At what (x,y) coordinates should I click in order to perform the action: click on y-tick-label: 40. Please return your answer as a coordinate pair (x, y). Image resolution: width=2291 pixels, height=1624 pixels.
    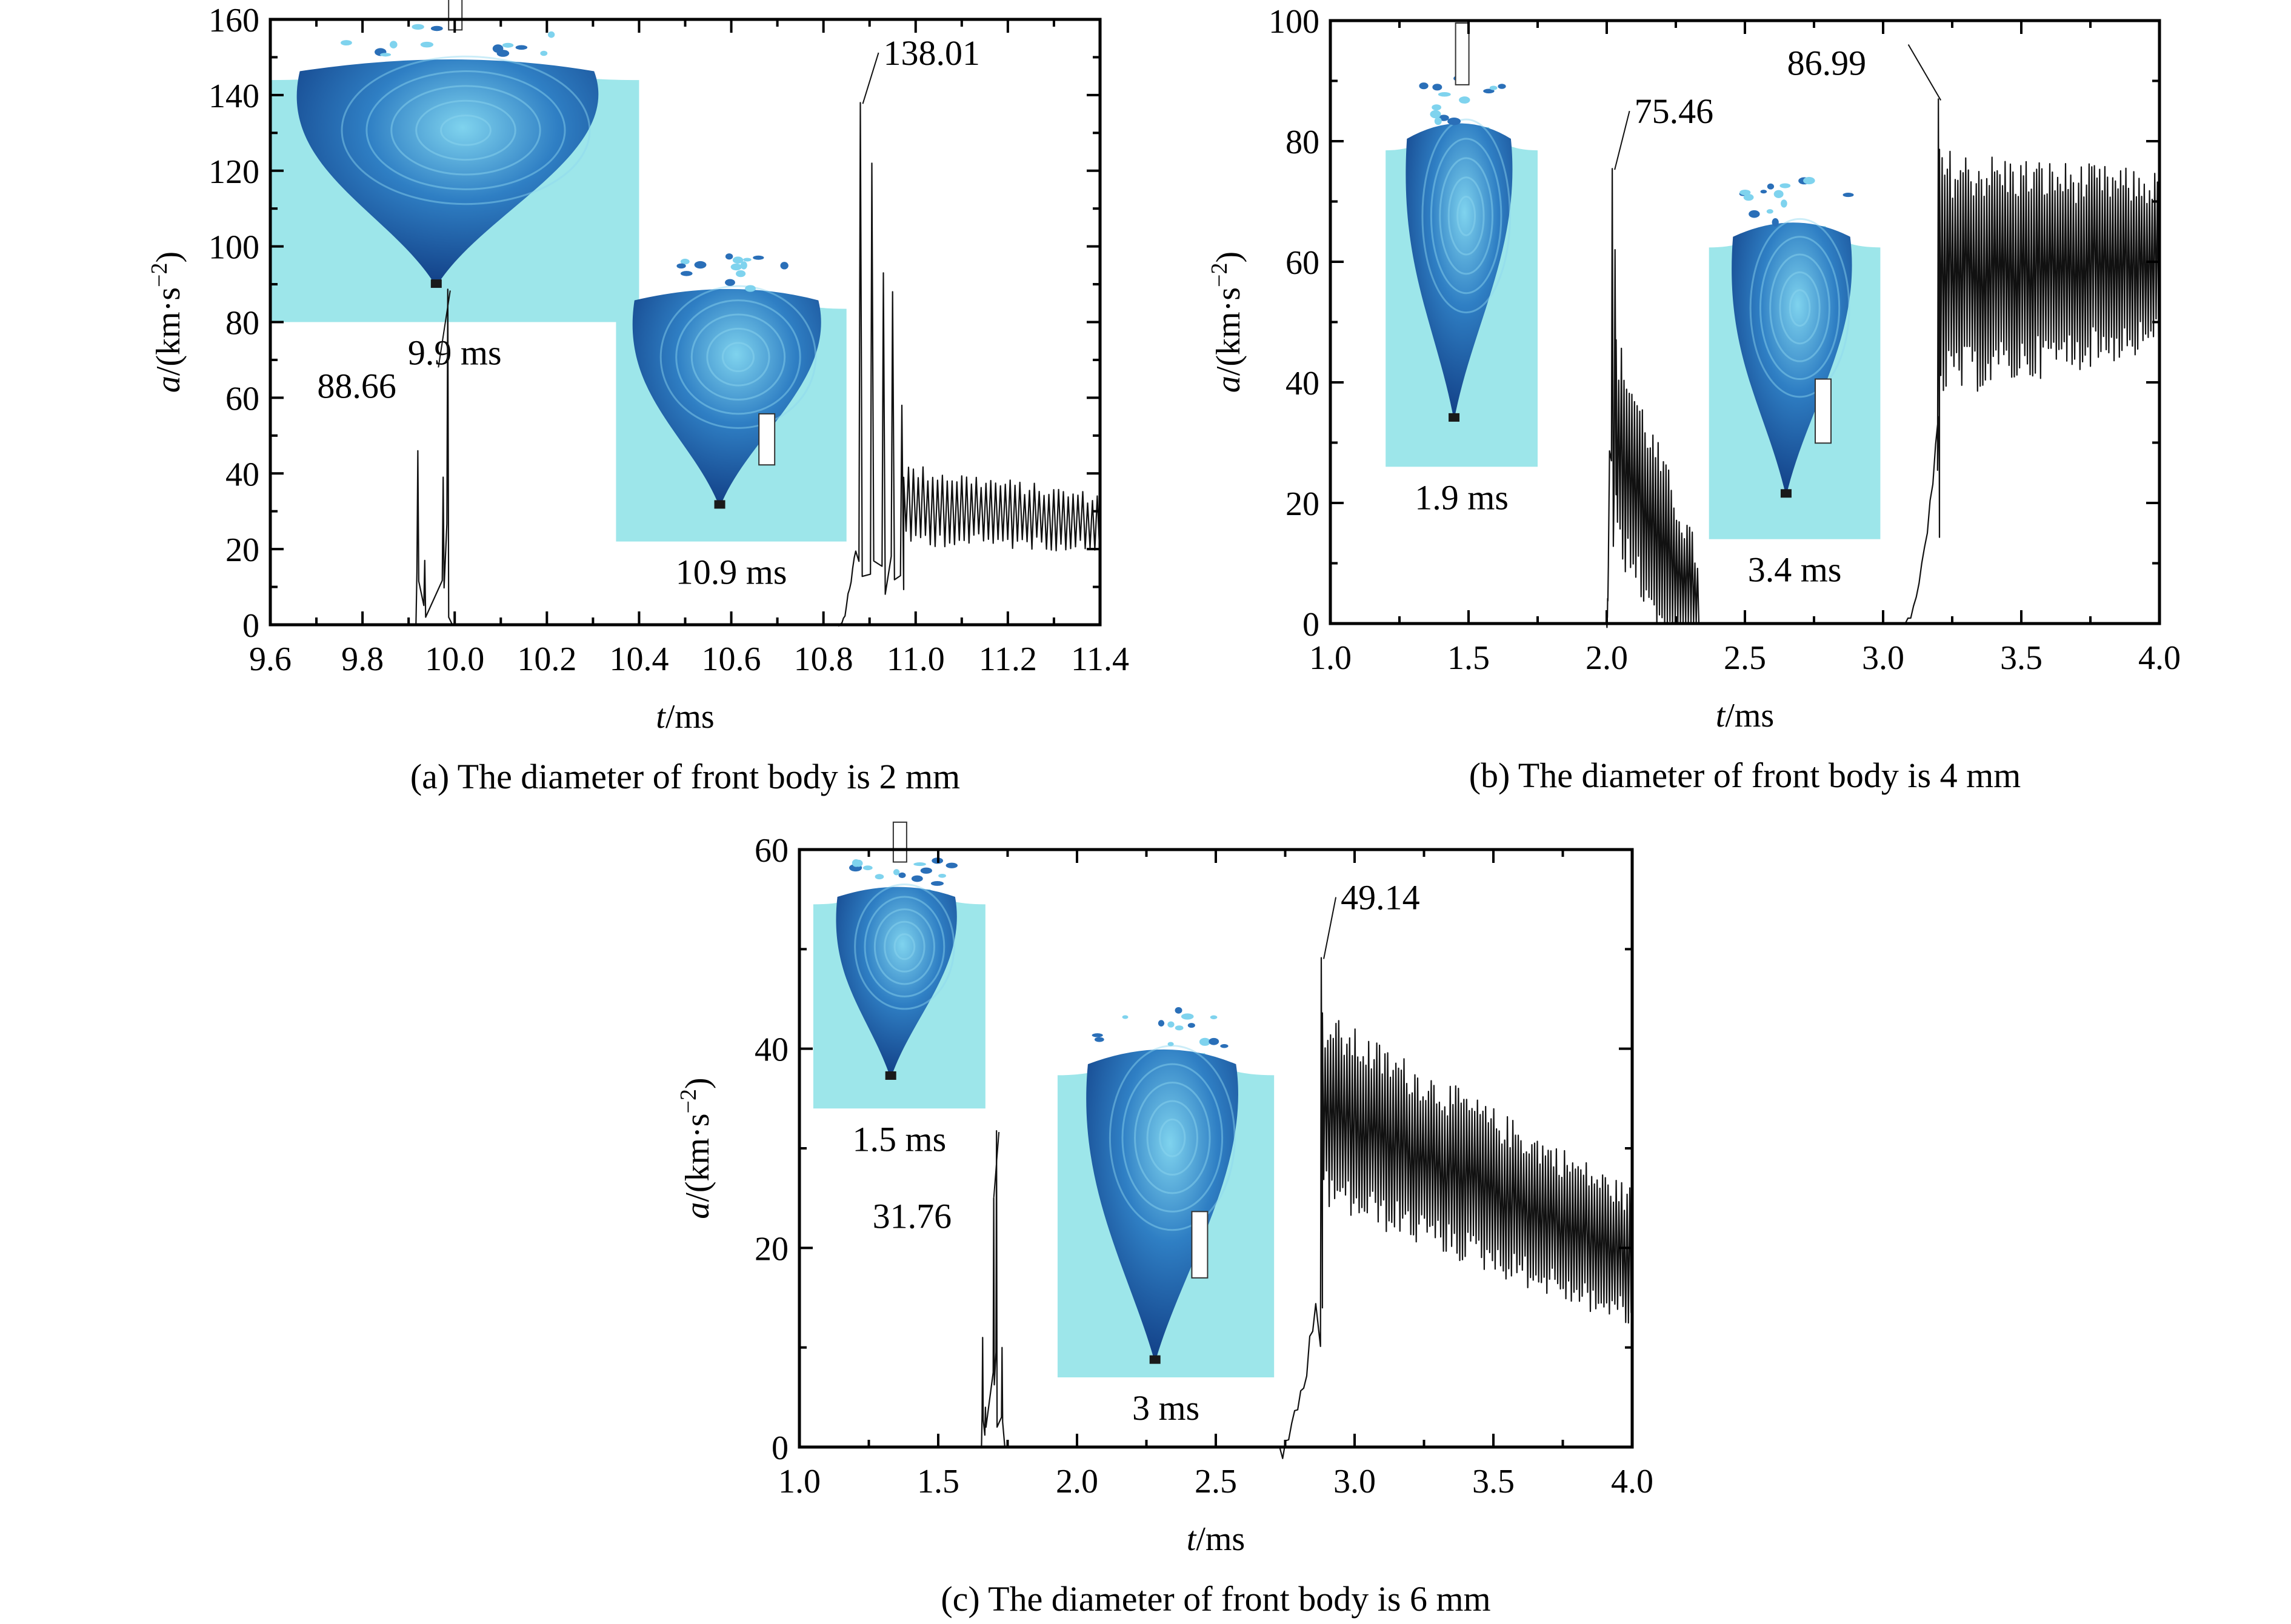
    Looking at the image, I should click on (1302, 383).